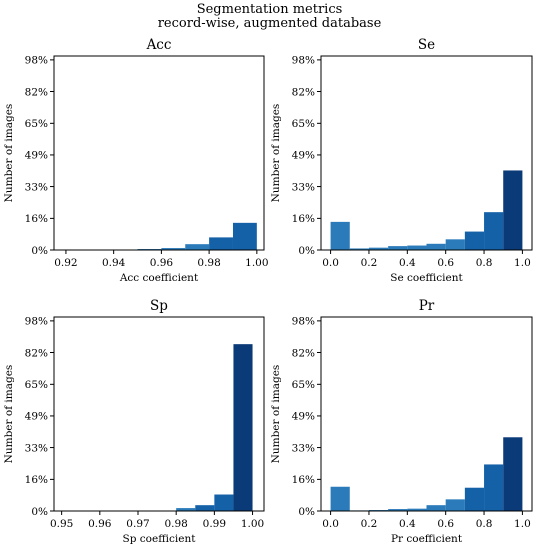  What do you see at coordinates (159, 278) in the screenshot?
I see `x-axis-label: Acc coefficient` at bounding box center [159, 278].